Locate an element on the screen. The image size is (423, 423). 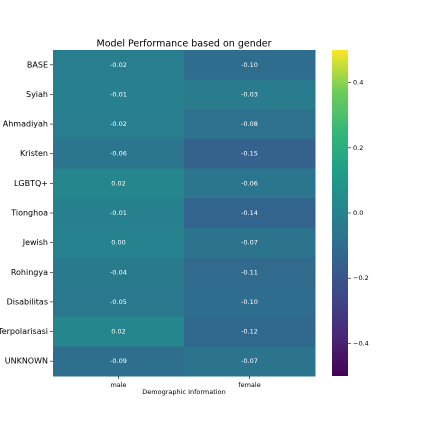
cell-label: -0.04 is located at coordinates (118, 272).